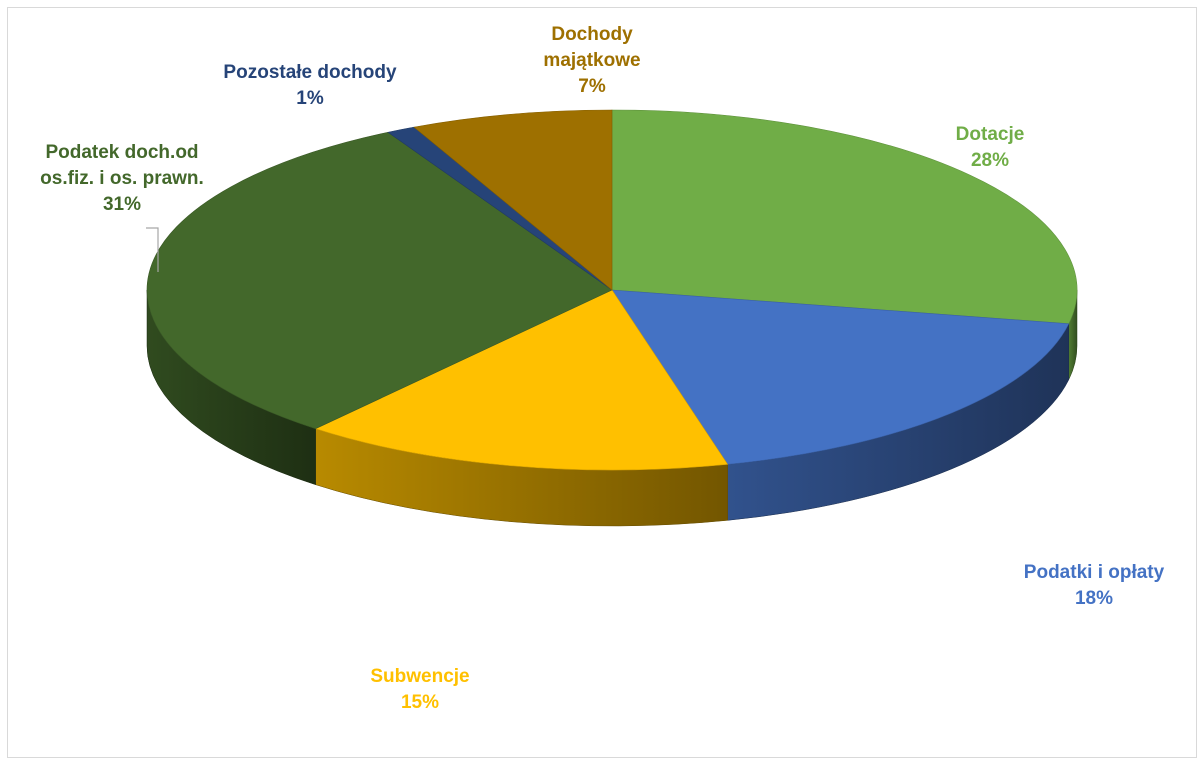  I want to click on data-label-percent: 28%, so click(990, 160).